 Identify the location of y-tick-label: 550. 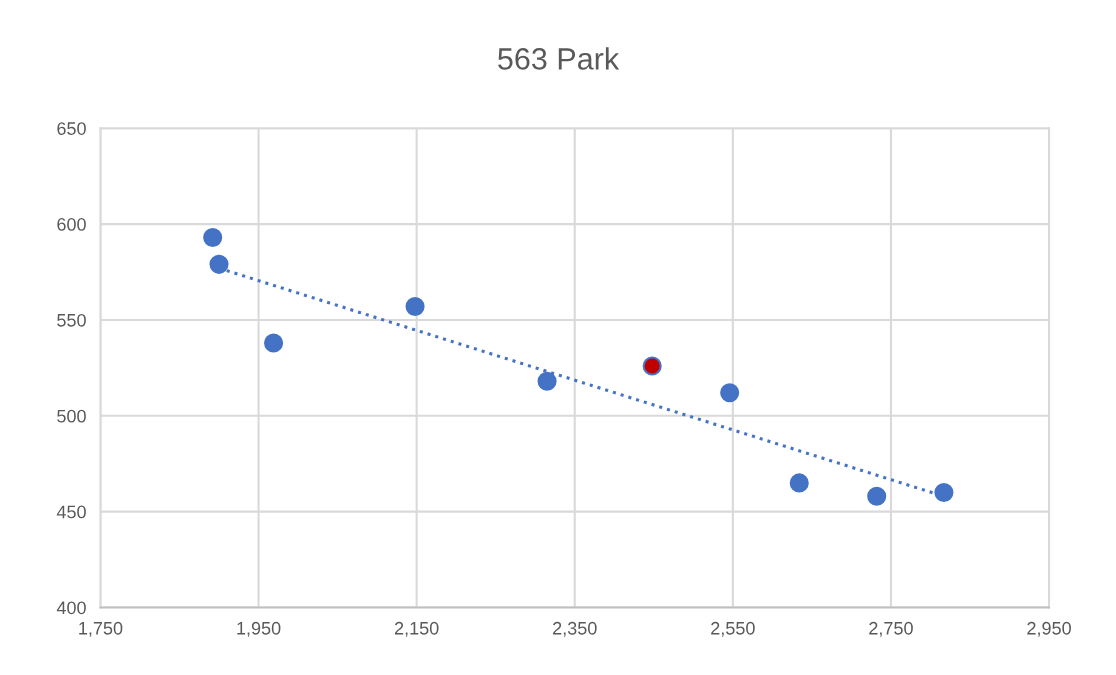
(71, 320).